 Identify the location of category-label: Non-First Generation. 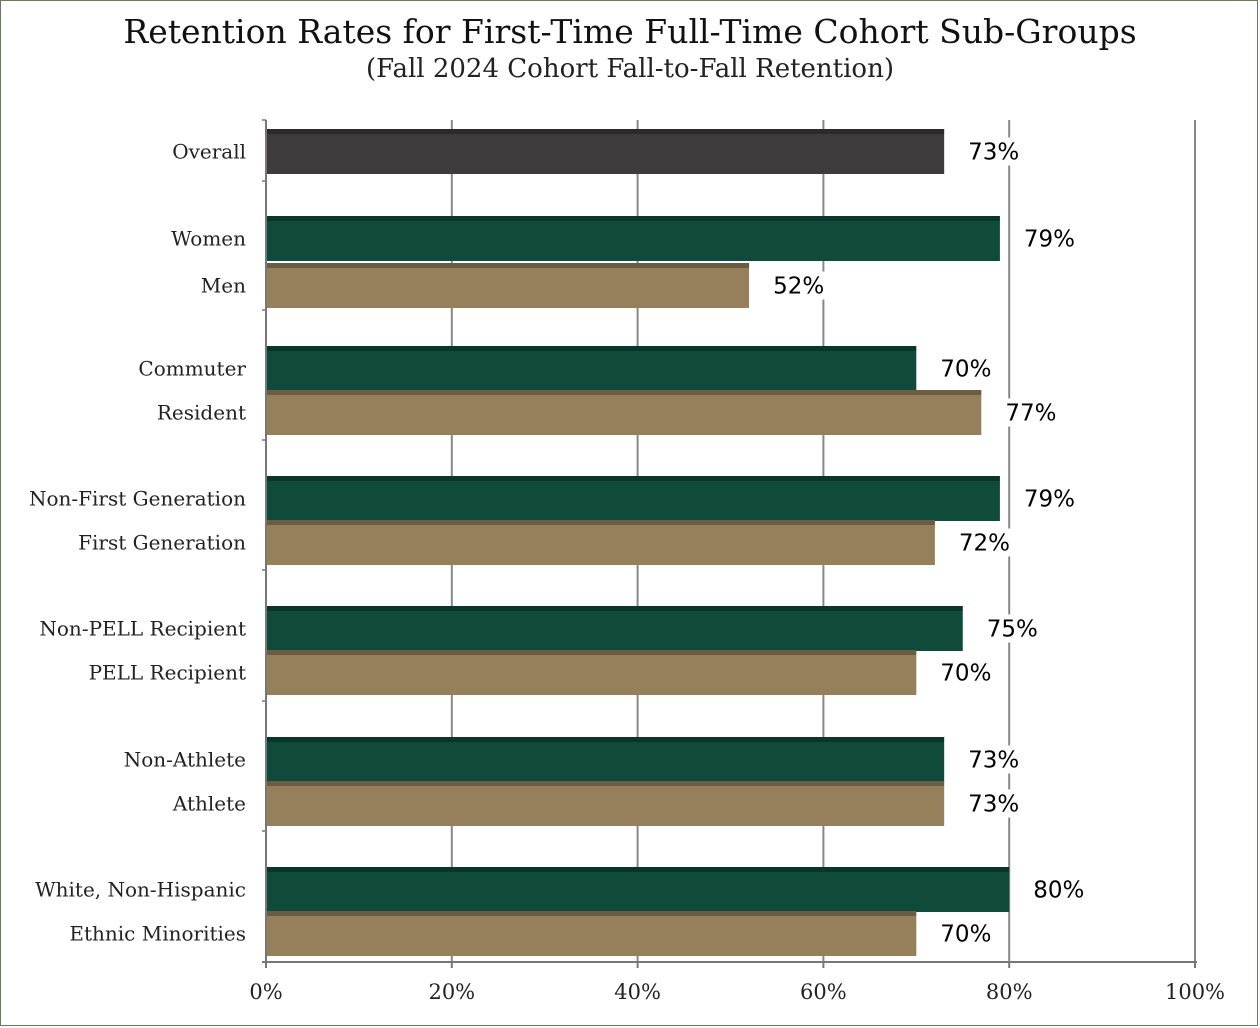
(137, 499).